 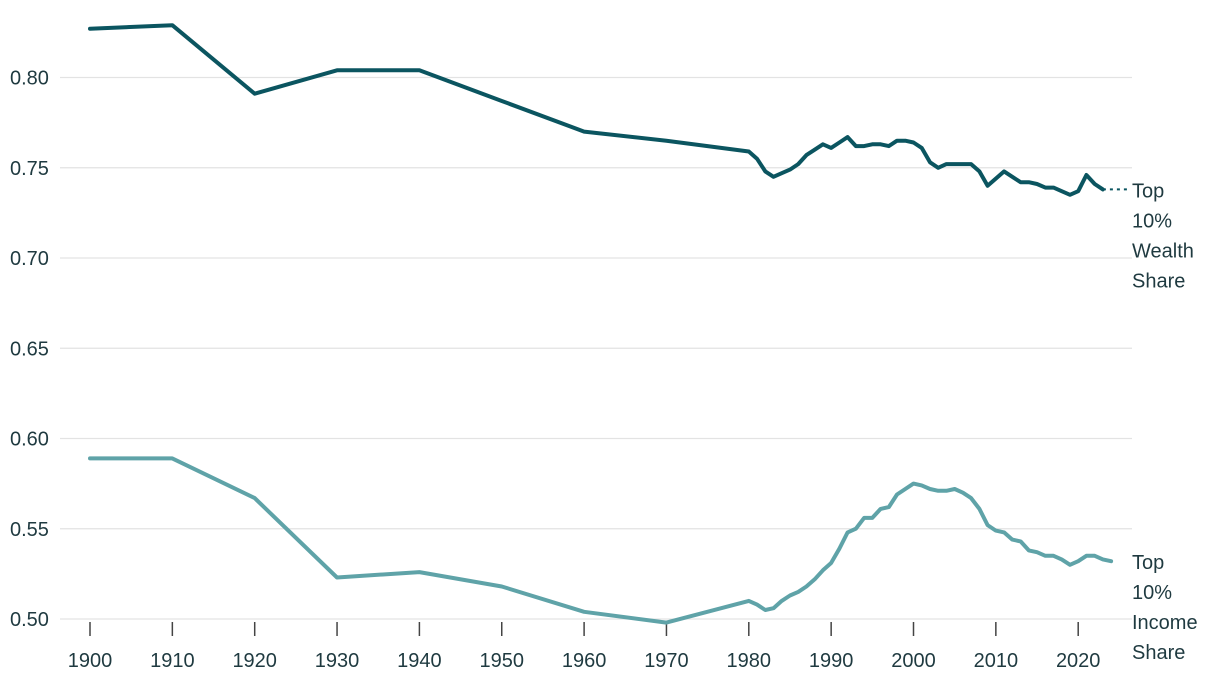 What do you see at coordinates (666, 661) in the screenshot?
I see `x-tick-label: 1970` at bounding box center [666, 661].